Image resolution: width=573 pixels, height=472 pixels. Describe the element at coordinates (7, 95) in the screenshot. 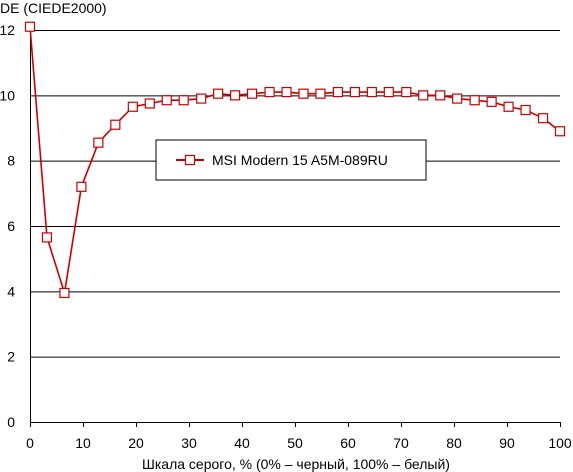

I see `y-tick-label: 10` at that location.